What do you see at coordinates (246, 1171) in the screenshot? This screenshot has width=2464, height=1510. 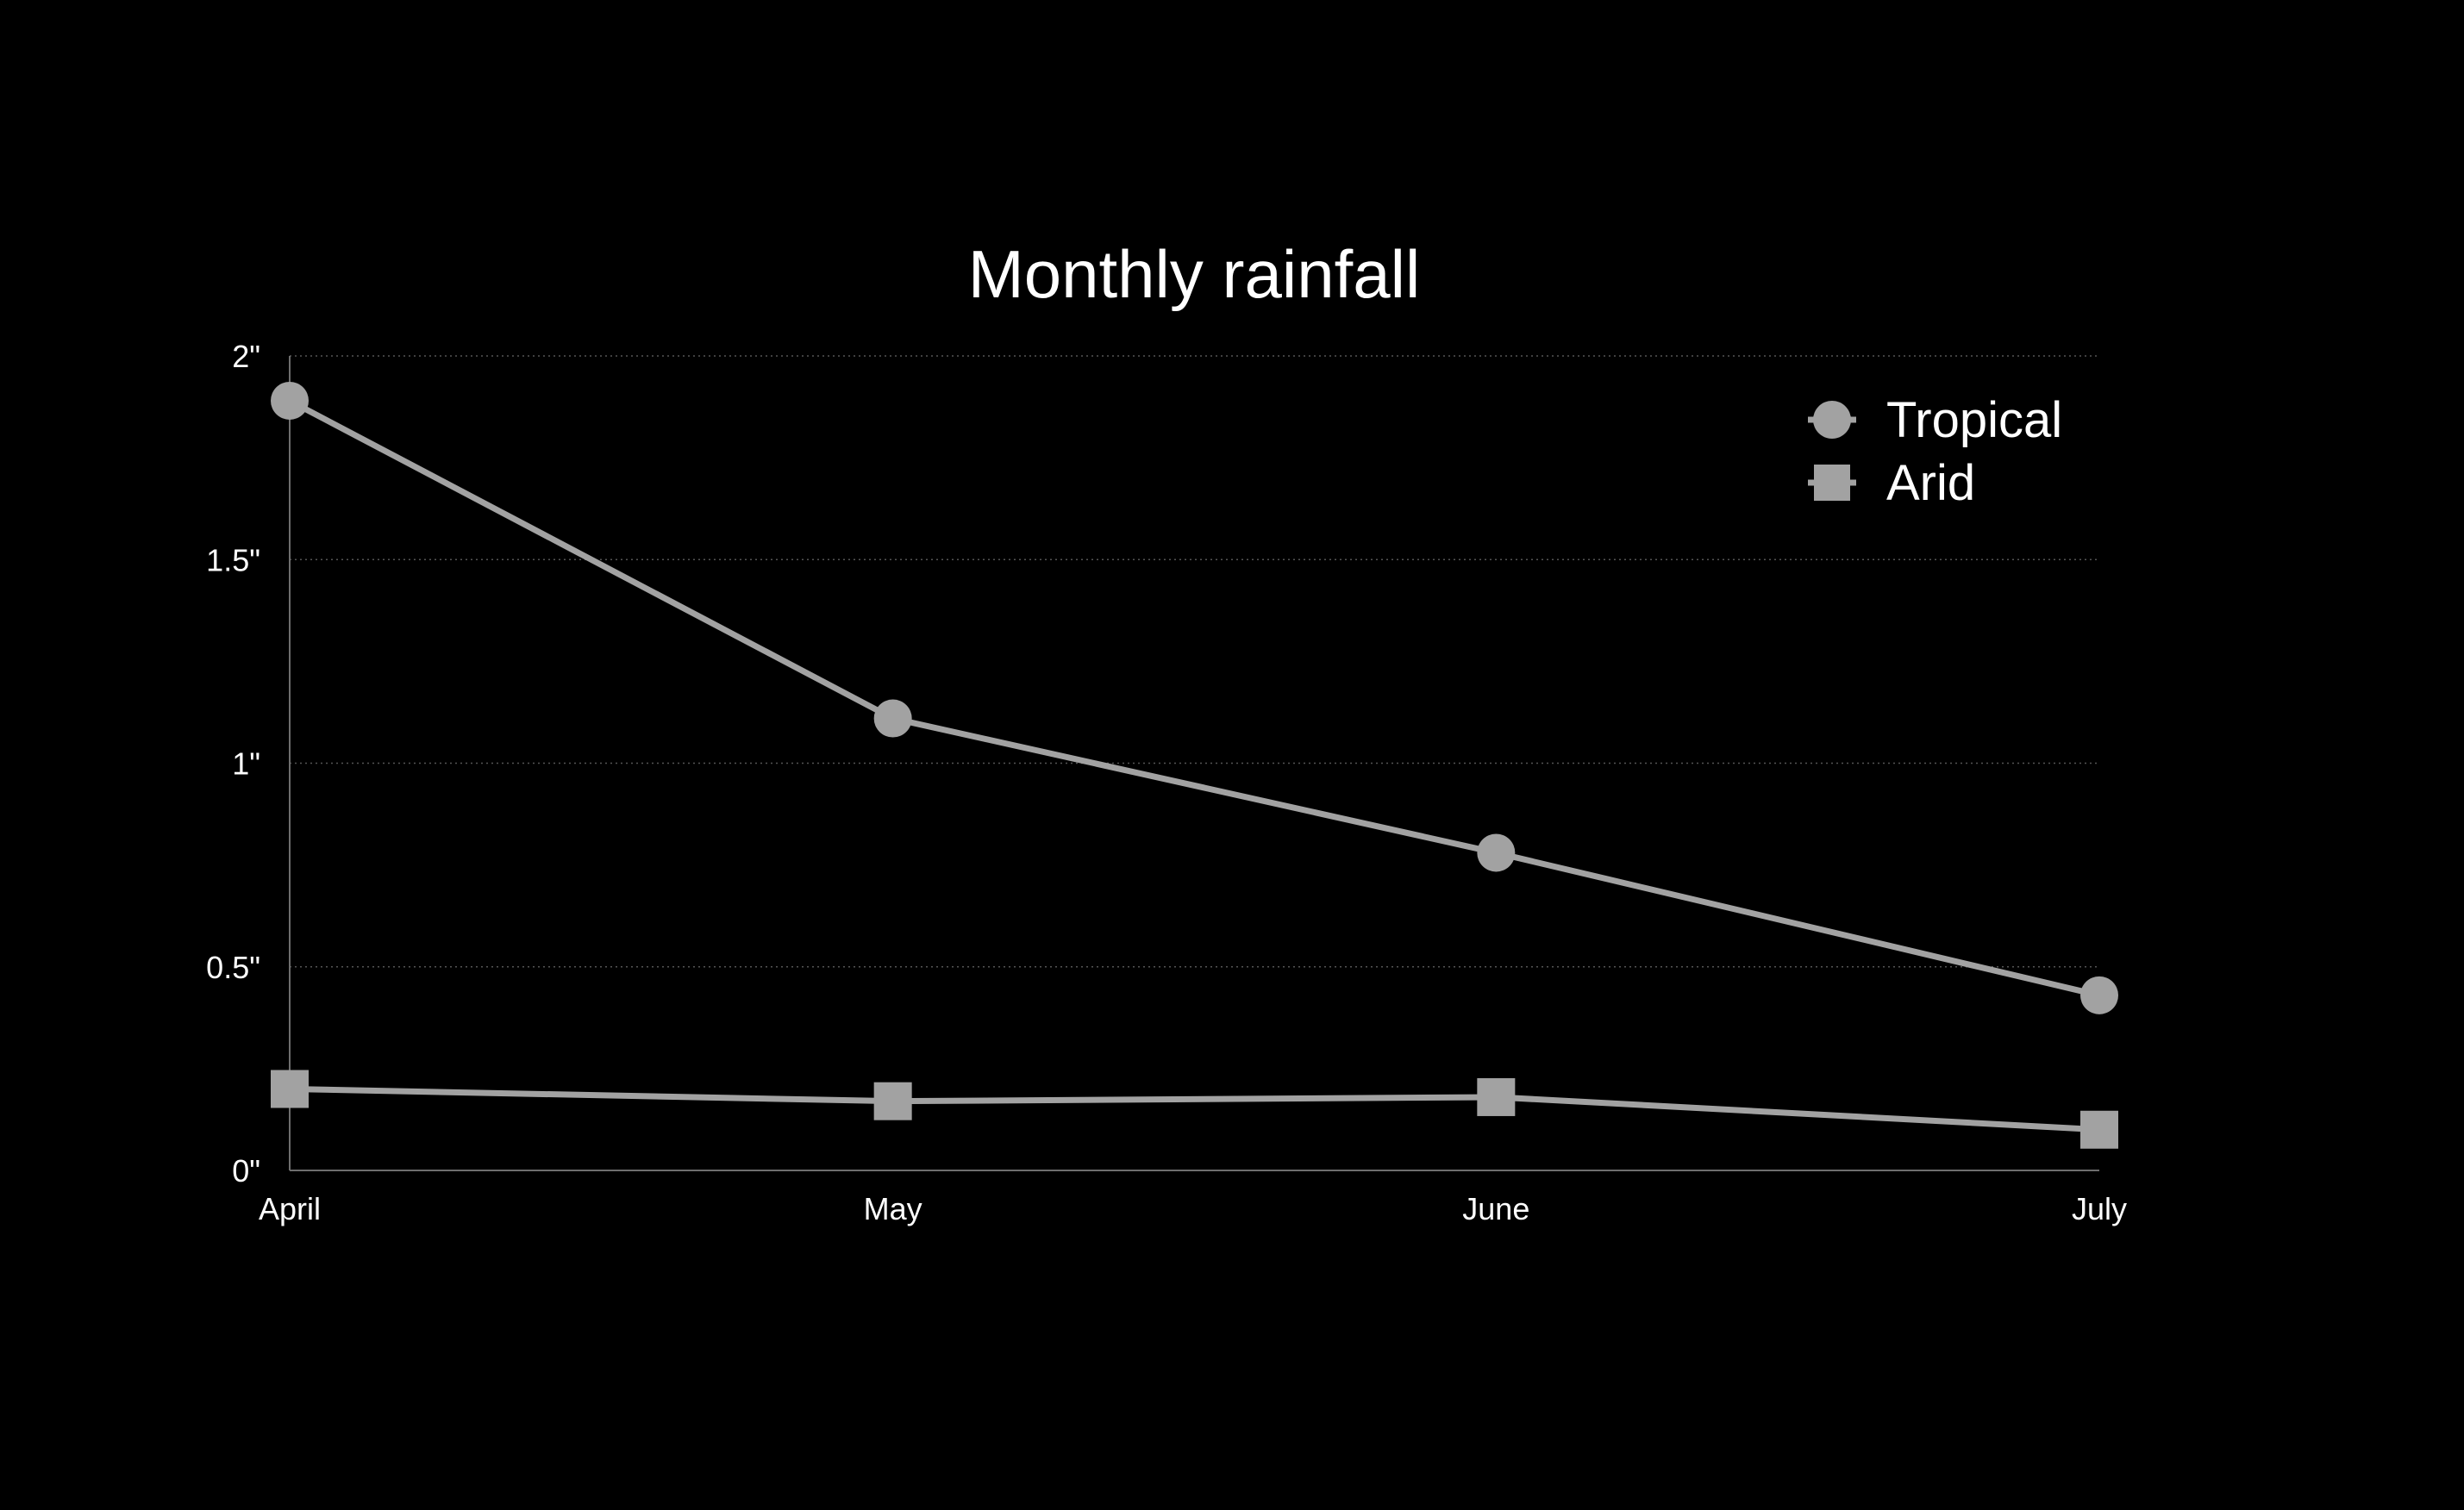 I see `y-tick-label: 0"` at bounding box center [246, 1171].